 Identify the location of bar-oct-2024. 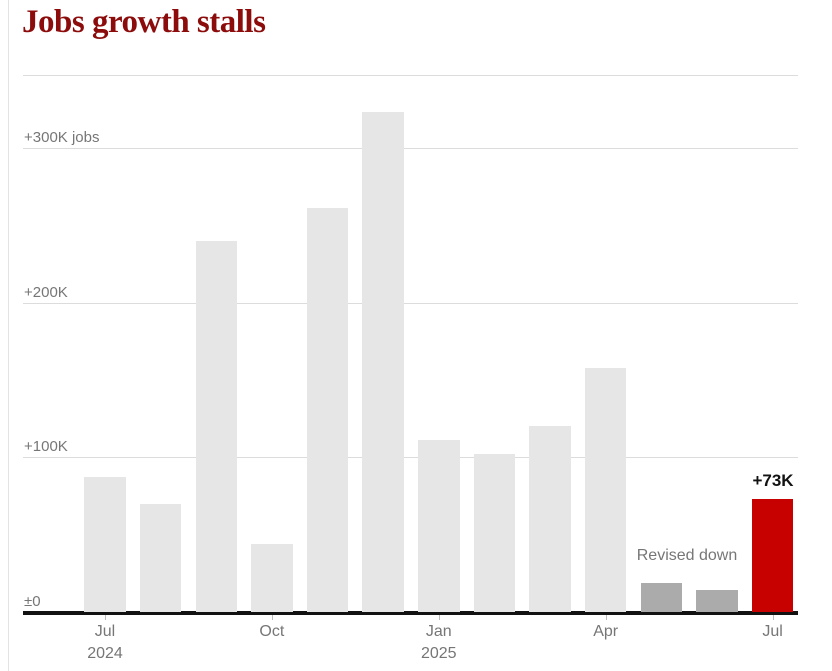
(272, 577).